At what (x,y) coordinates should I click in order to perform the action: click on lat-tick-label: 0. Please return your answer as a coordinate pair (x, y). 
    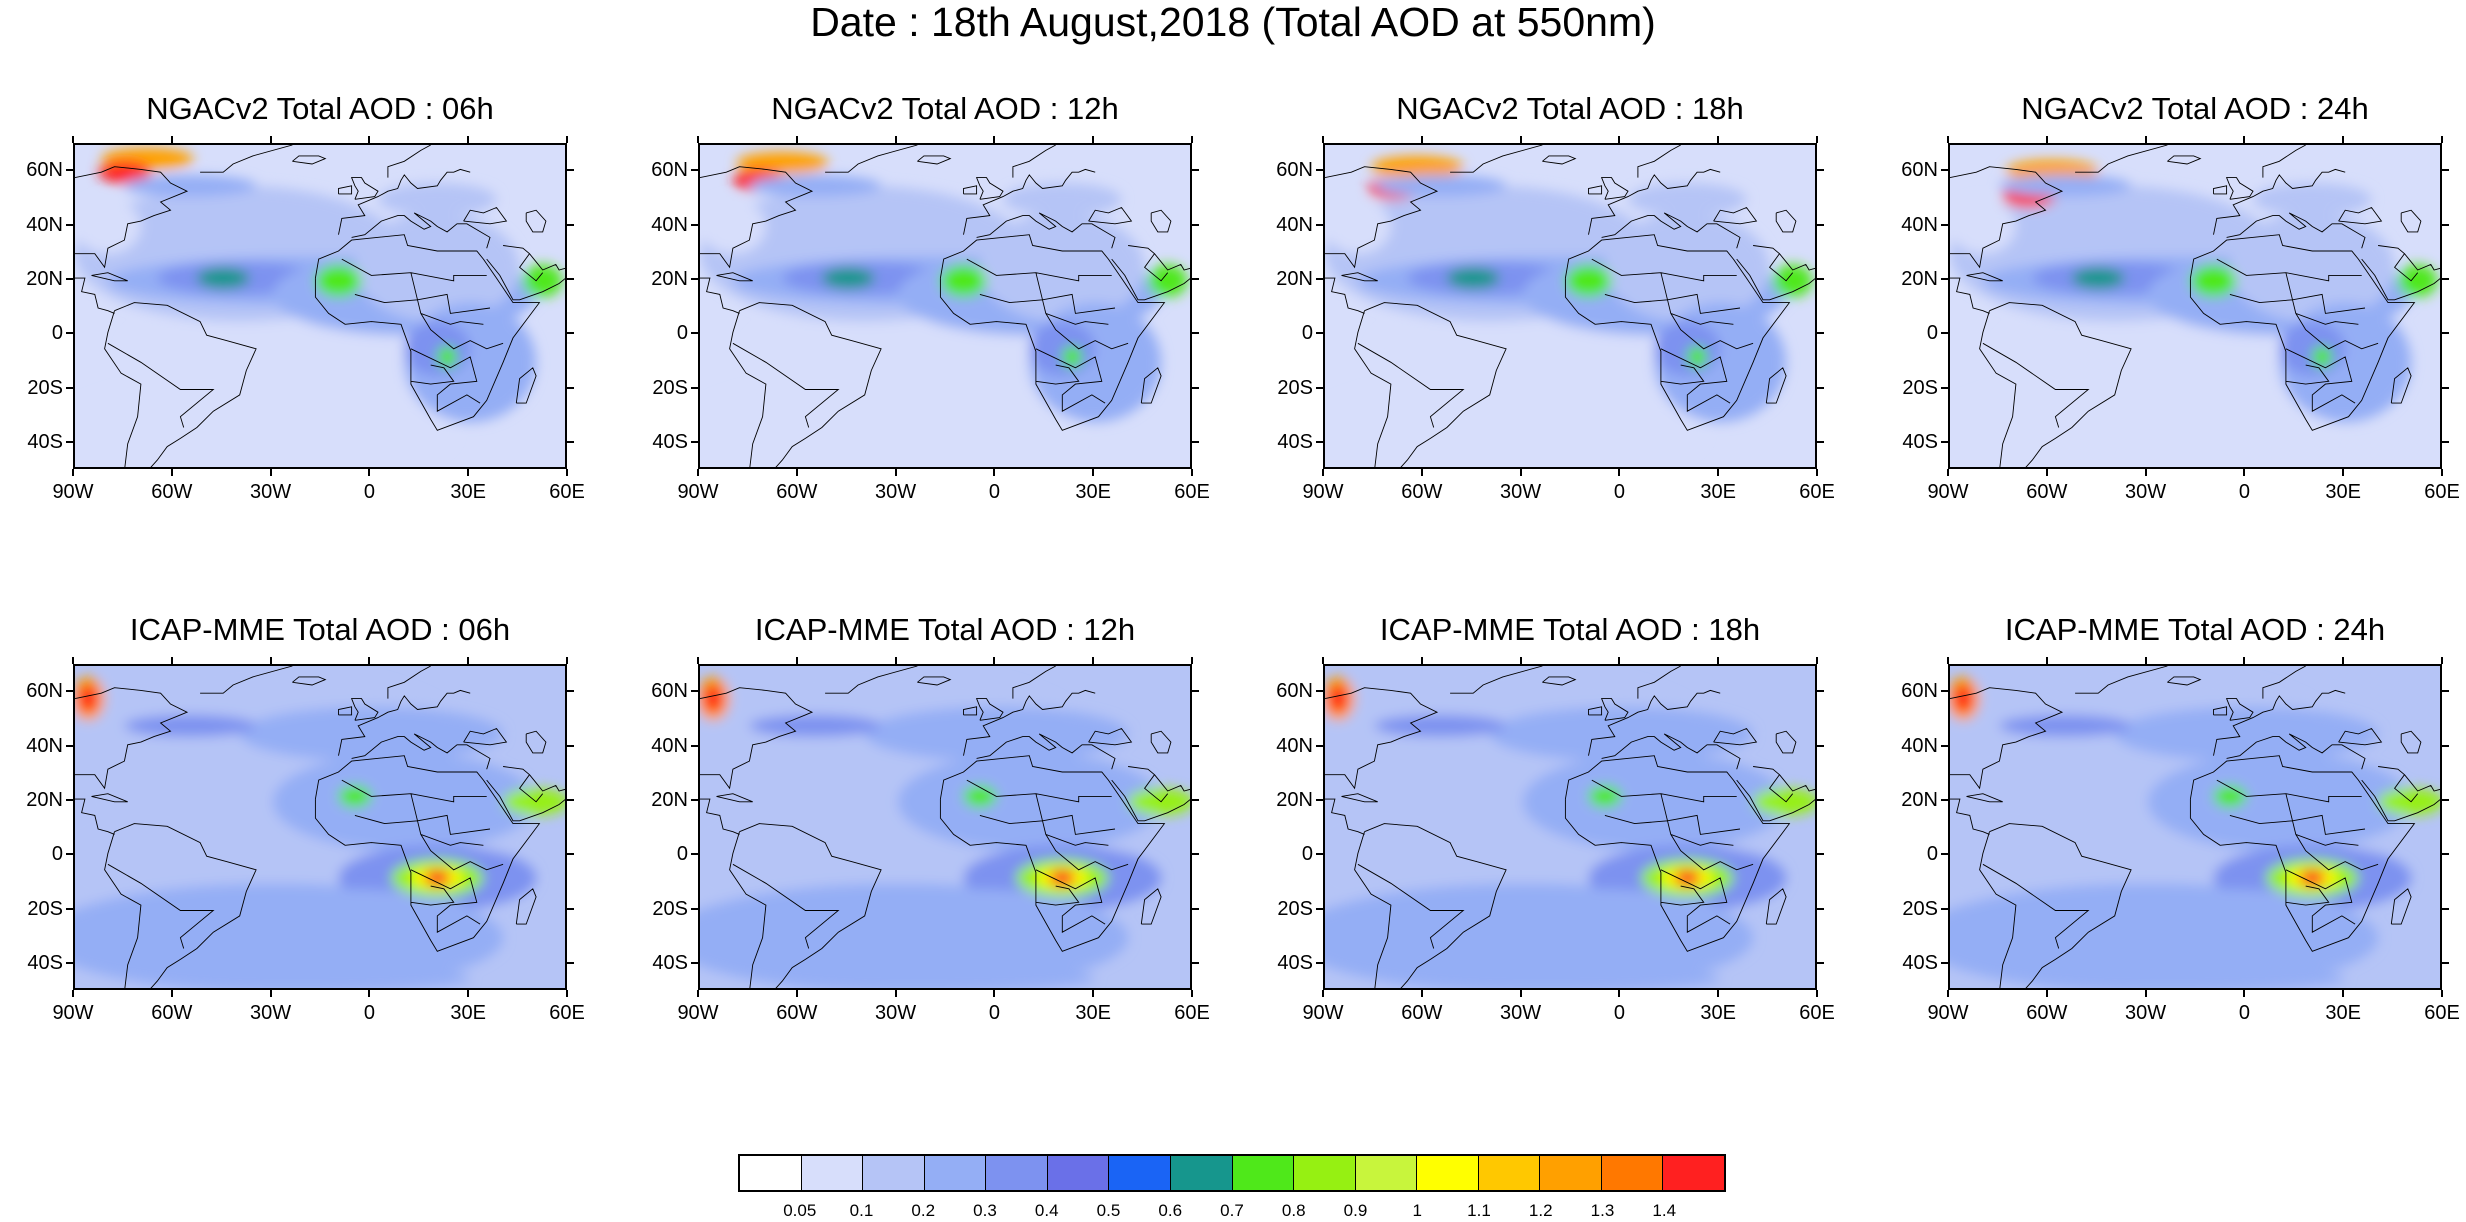
    Looking at the image, I should click on (57, 854).